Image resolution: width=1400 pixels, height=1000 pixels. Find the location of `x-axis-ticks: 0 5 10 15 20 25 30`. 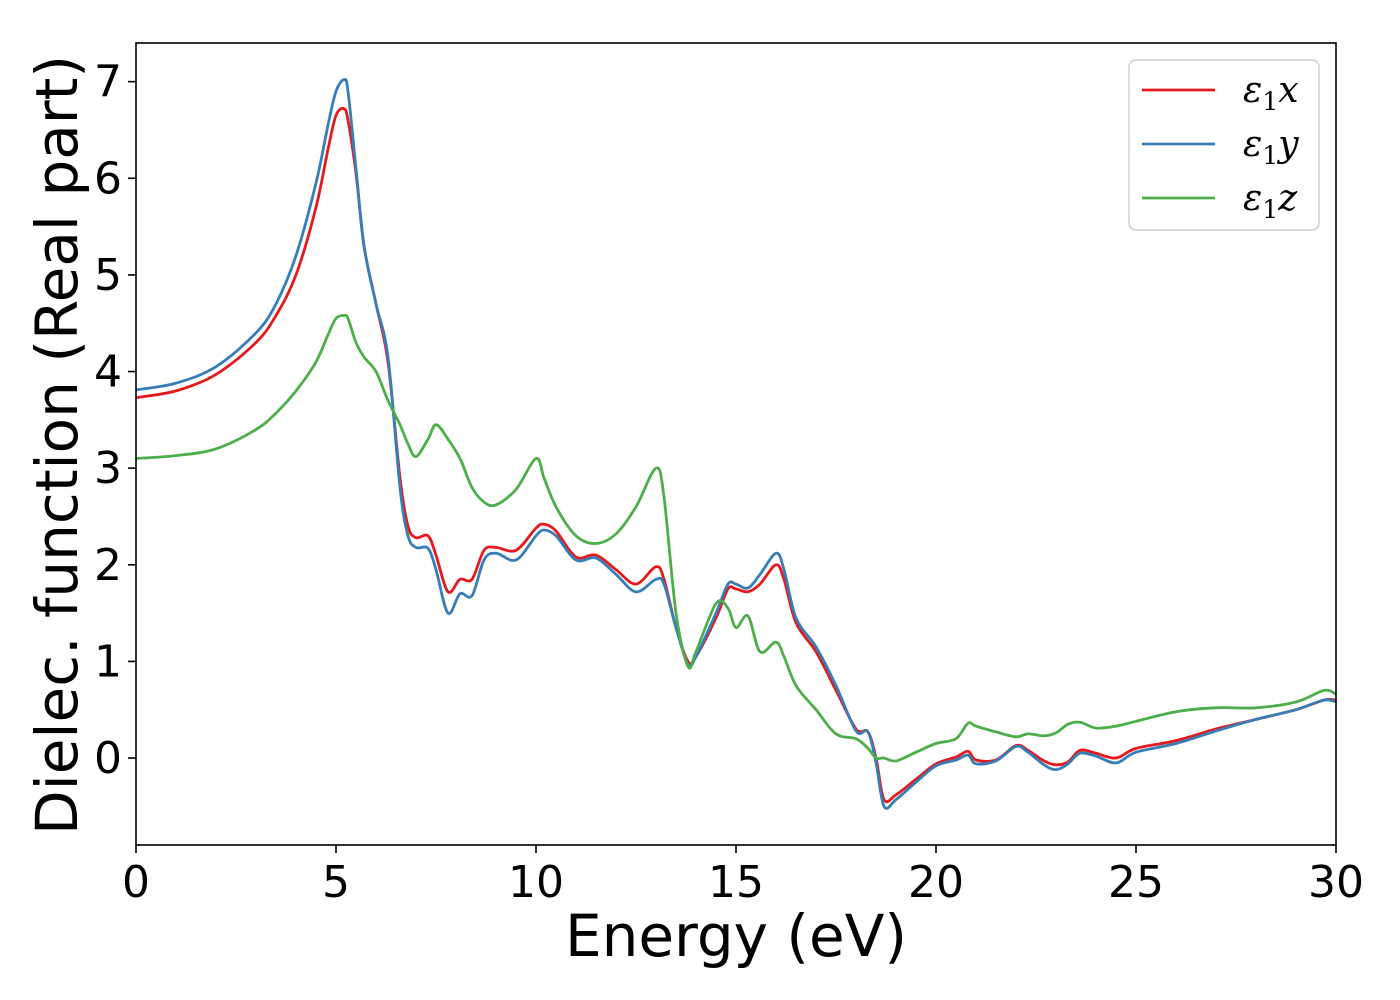

x-axis-ticks: 0 5 10 15 20 25 30 is located at coordinates (743, 876).